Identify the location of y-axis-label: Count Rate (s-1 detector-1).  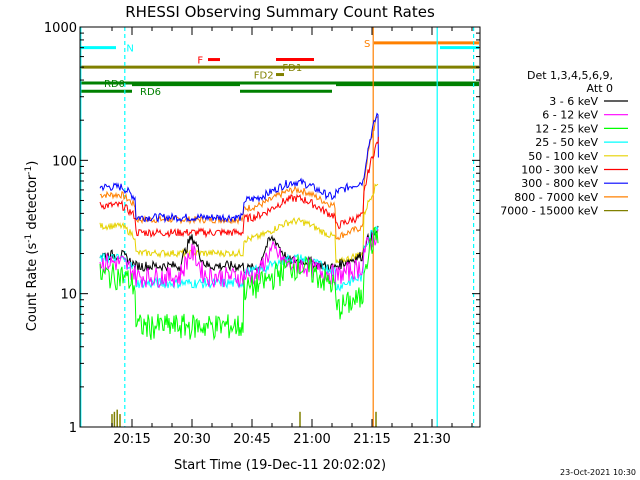
(32, 246).